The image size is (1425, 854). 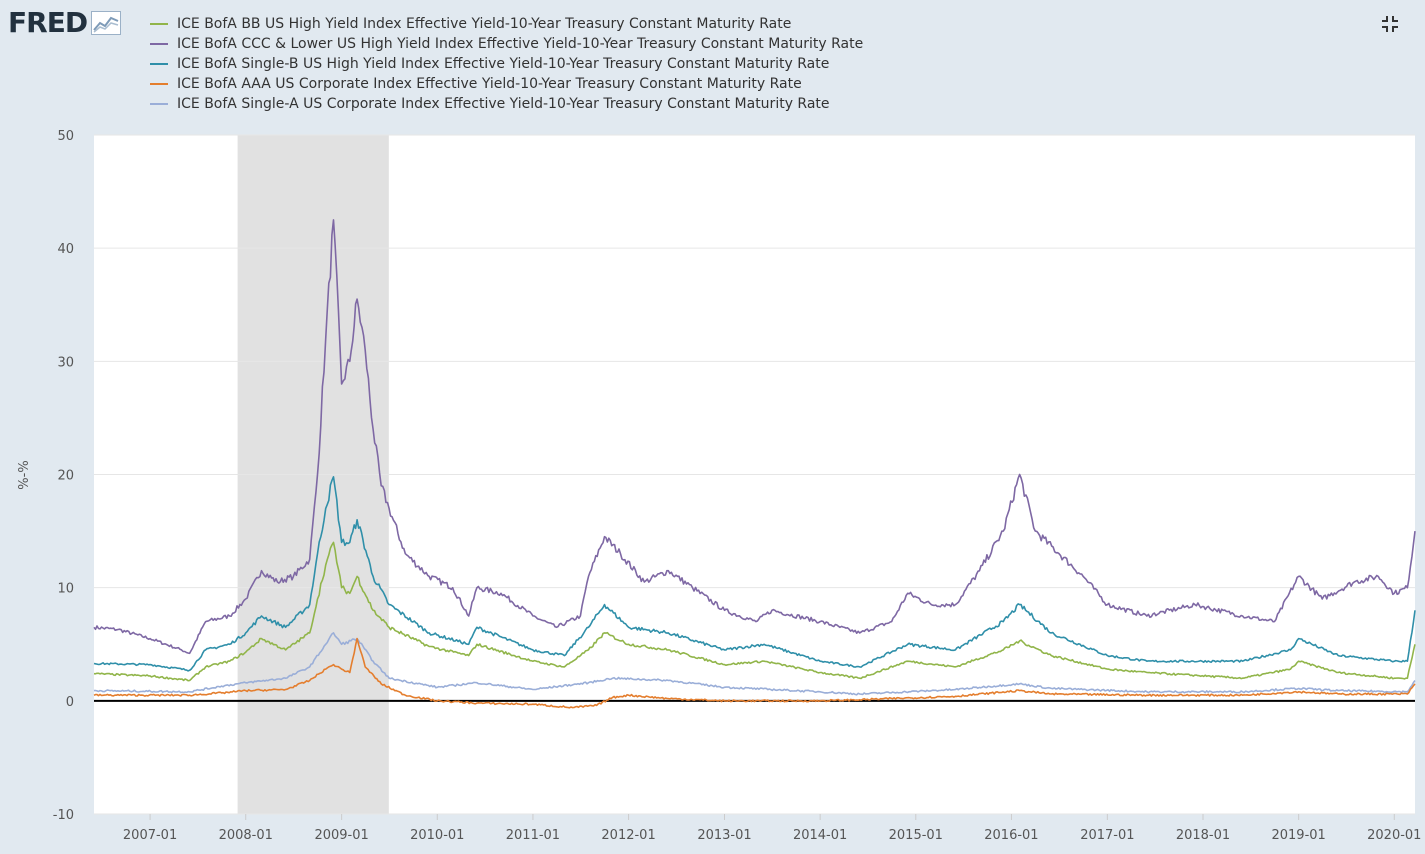 What do you see at coordinates (65, 249) in the screenshot?
I see `y-tick-label: 40` at bounding box center [65, 249].